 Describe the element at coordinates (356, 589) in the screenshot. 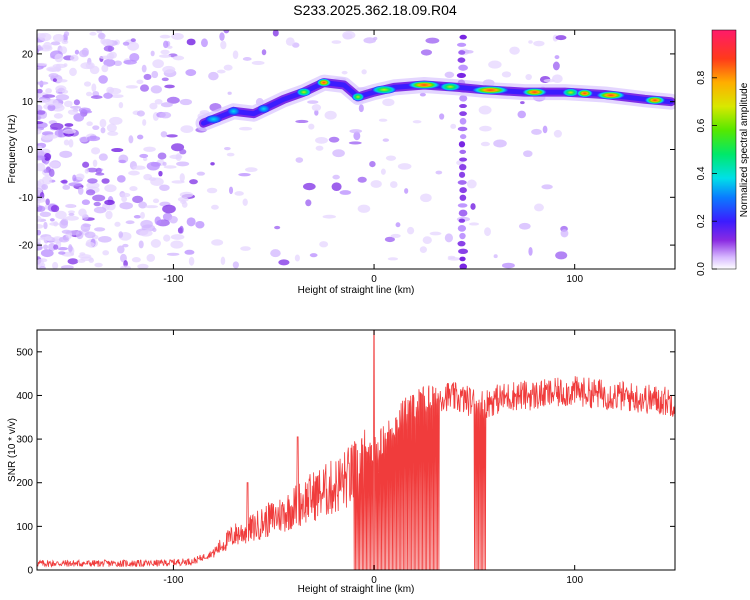

I see `snr-xlabel: Height of straight line (km)` at that location.